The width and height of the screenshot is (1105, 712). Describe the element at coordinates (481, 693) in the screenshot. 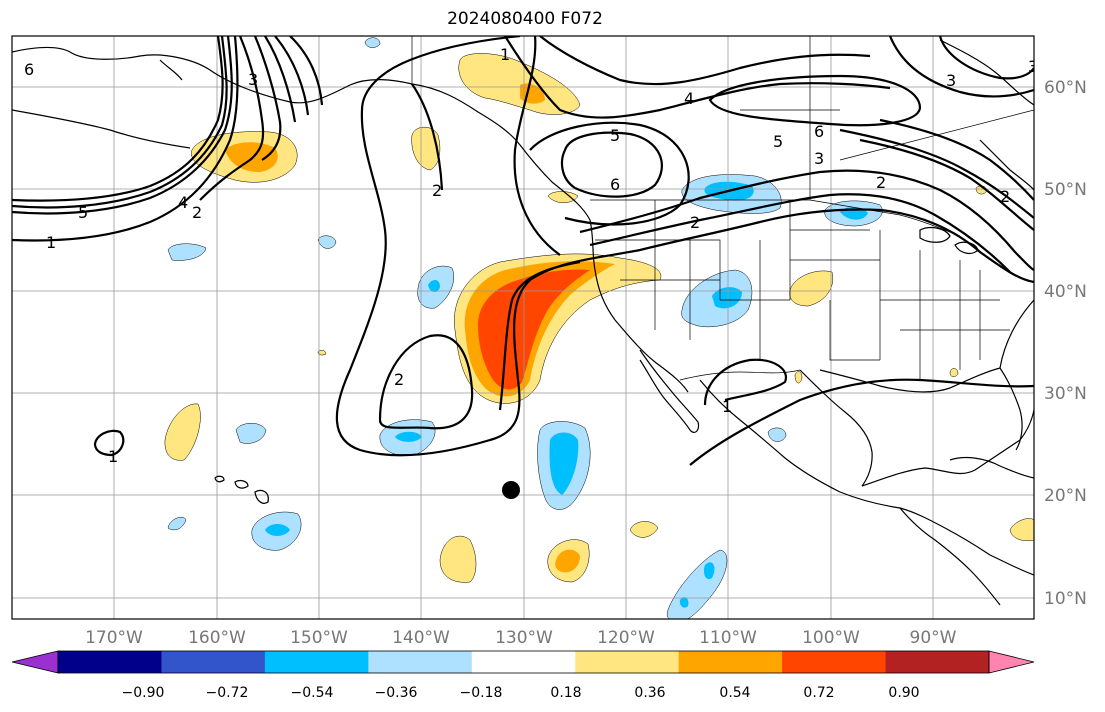

I see `colorbar-tick-label: −0.18` at that location.